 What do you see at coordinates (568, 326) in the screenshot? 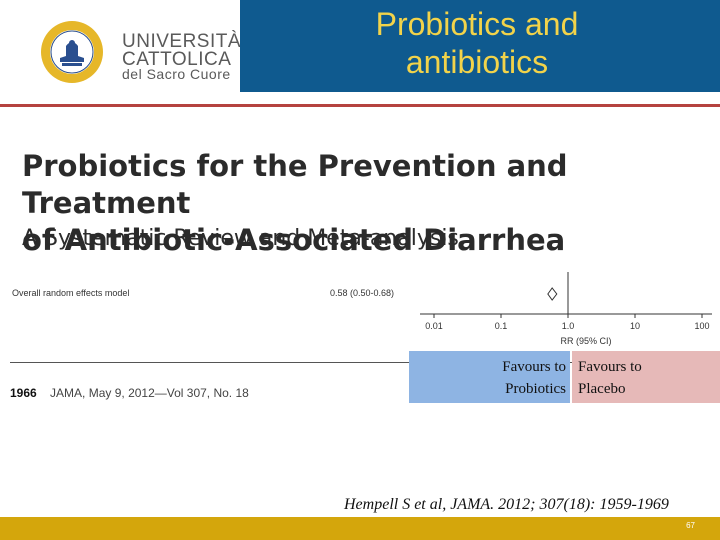
I see `axis-tick-label: 1.0` at bounding box center [568, 326].